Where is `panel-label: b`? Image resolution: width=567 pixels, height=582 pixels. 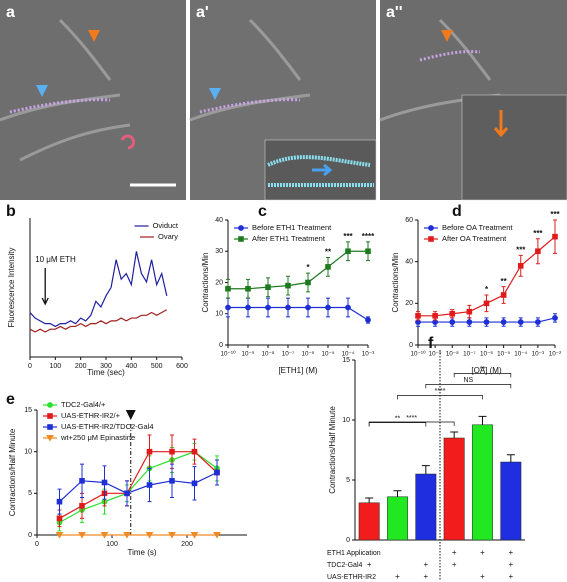 panel-label: b is located at coordinates (11, 211).